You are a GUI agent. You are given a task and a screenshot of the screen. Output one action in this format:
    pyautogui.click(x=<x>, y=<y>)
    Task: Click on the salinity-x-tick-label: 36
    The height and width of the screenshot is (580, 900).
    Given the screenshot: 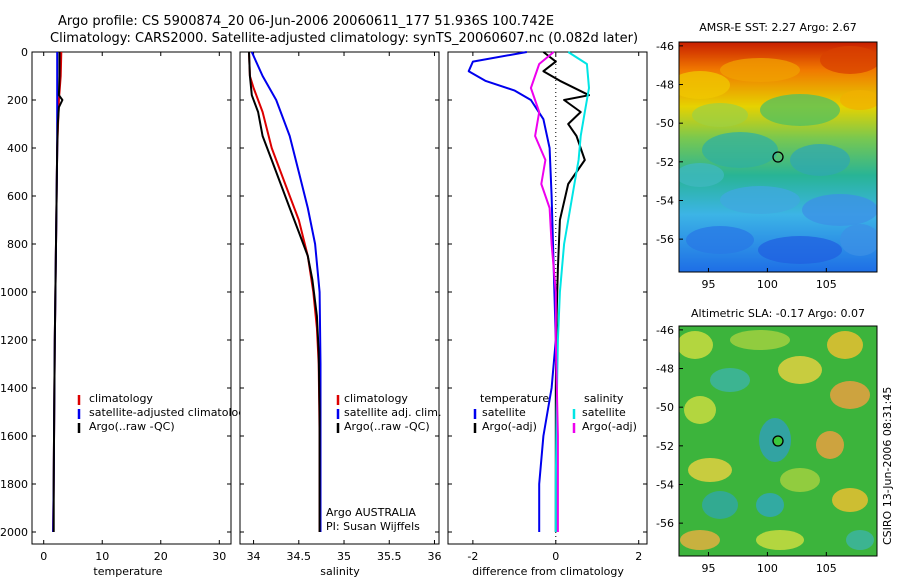 What is the action you would take?
    pyautogui.click(x=434, y=556)
    